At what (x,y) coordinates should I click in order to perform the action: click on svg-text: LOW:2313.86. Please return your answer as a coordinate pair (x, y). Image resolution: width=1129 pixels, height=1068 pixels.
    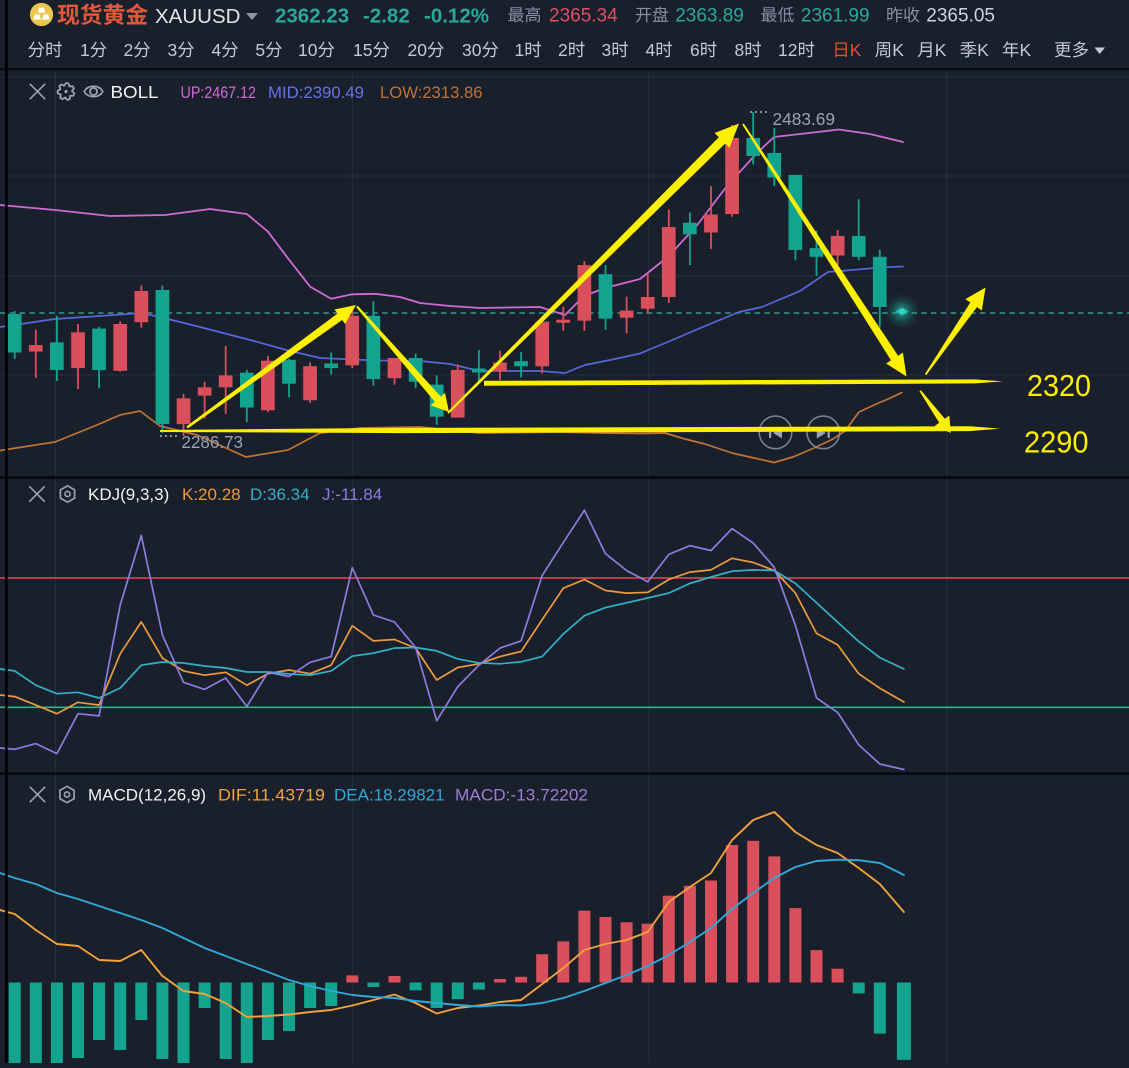
    Looking at the image, I should click on (431, 93).